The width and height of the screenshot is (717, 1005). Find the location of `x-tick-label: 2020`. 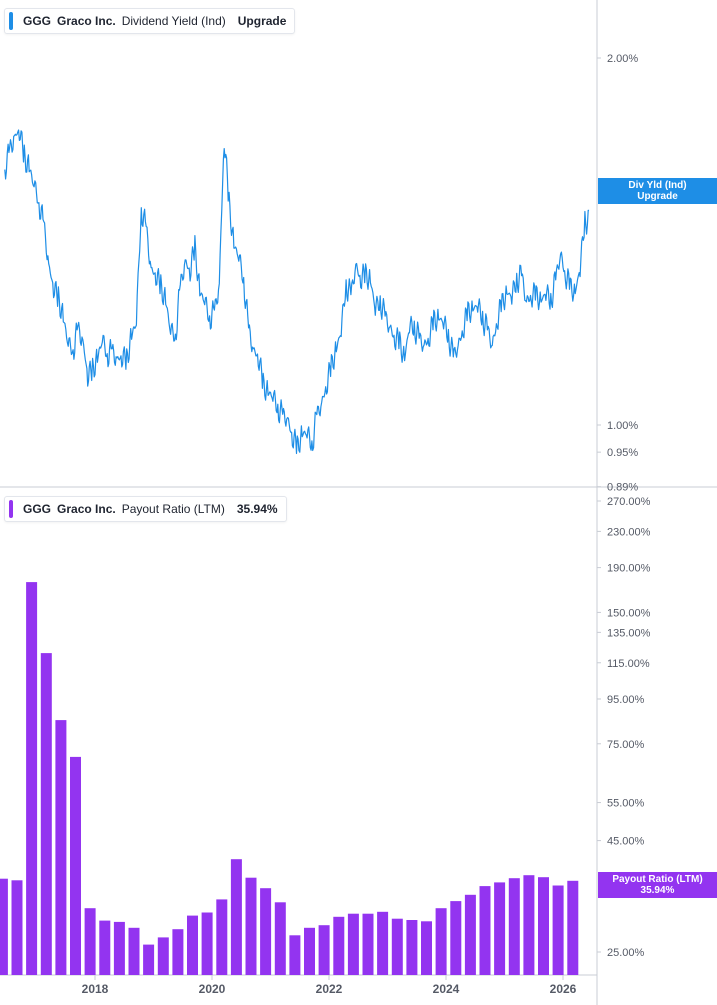

x-tick-label: 2020 is located at coordinates (212, 989).